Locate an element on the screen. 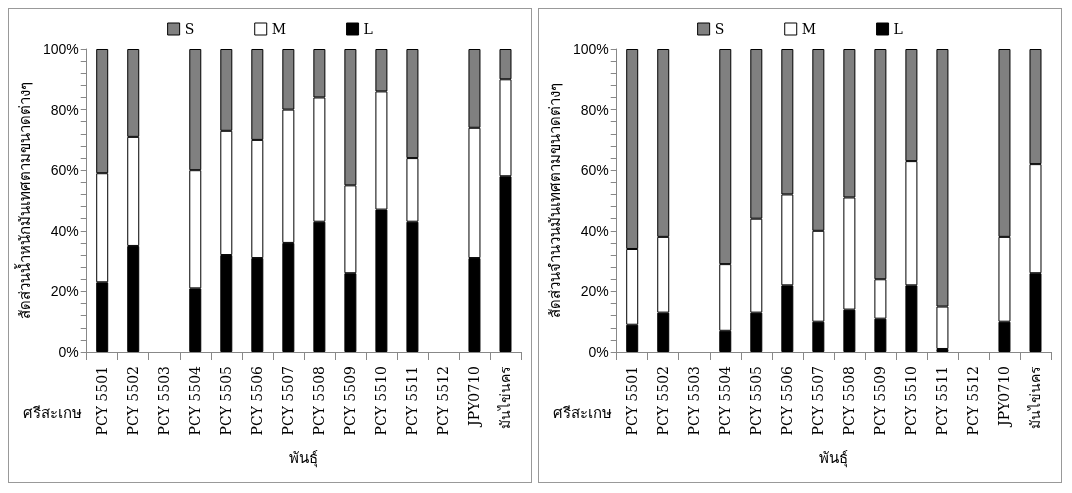  y-axis-title: สัดส่วนน้ำหนักมันเทศตามขนาดต่างๆ is located at coordinates (23, 200).